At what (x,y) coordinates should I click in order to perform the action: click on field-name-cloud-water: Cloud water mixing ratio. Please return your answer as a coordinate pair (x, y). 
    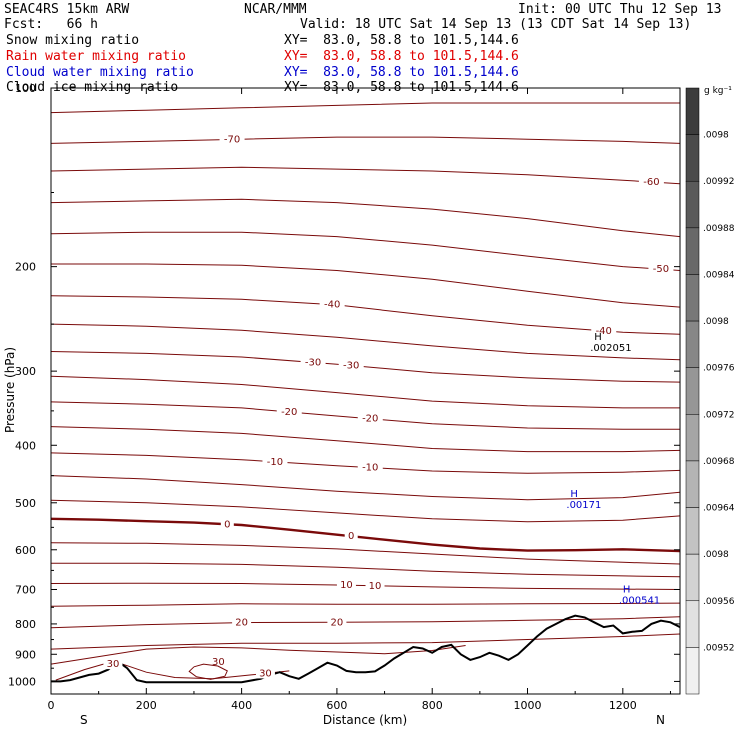
    Looking at the image, I should click on (100, 72).